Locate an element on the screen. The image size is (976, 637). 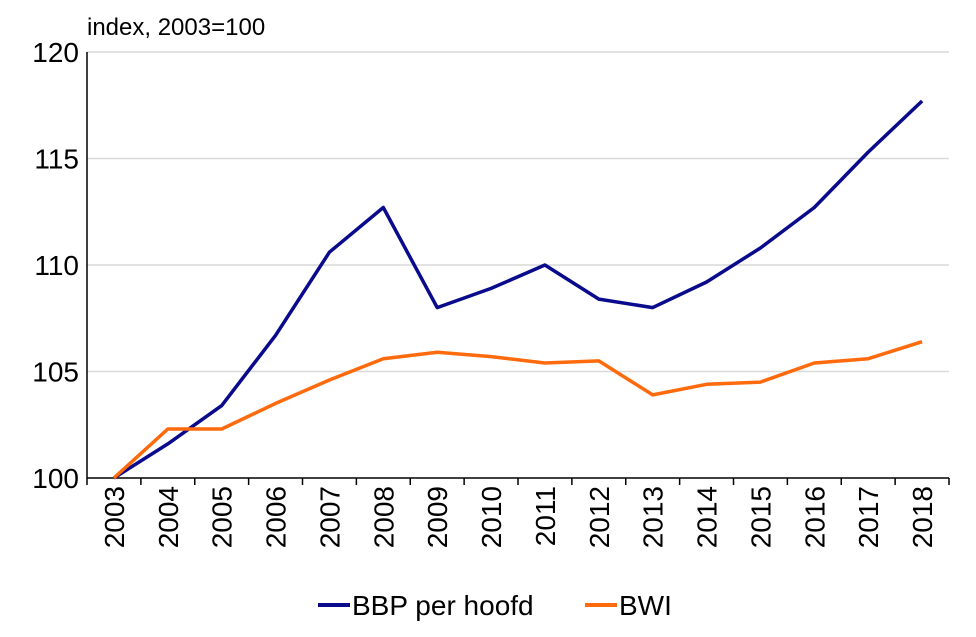
x-tick-label: 2016 is located at coordinates (814, 517).